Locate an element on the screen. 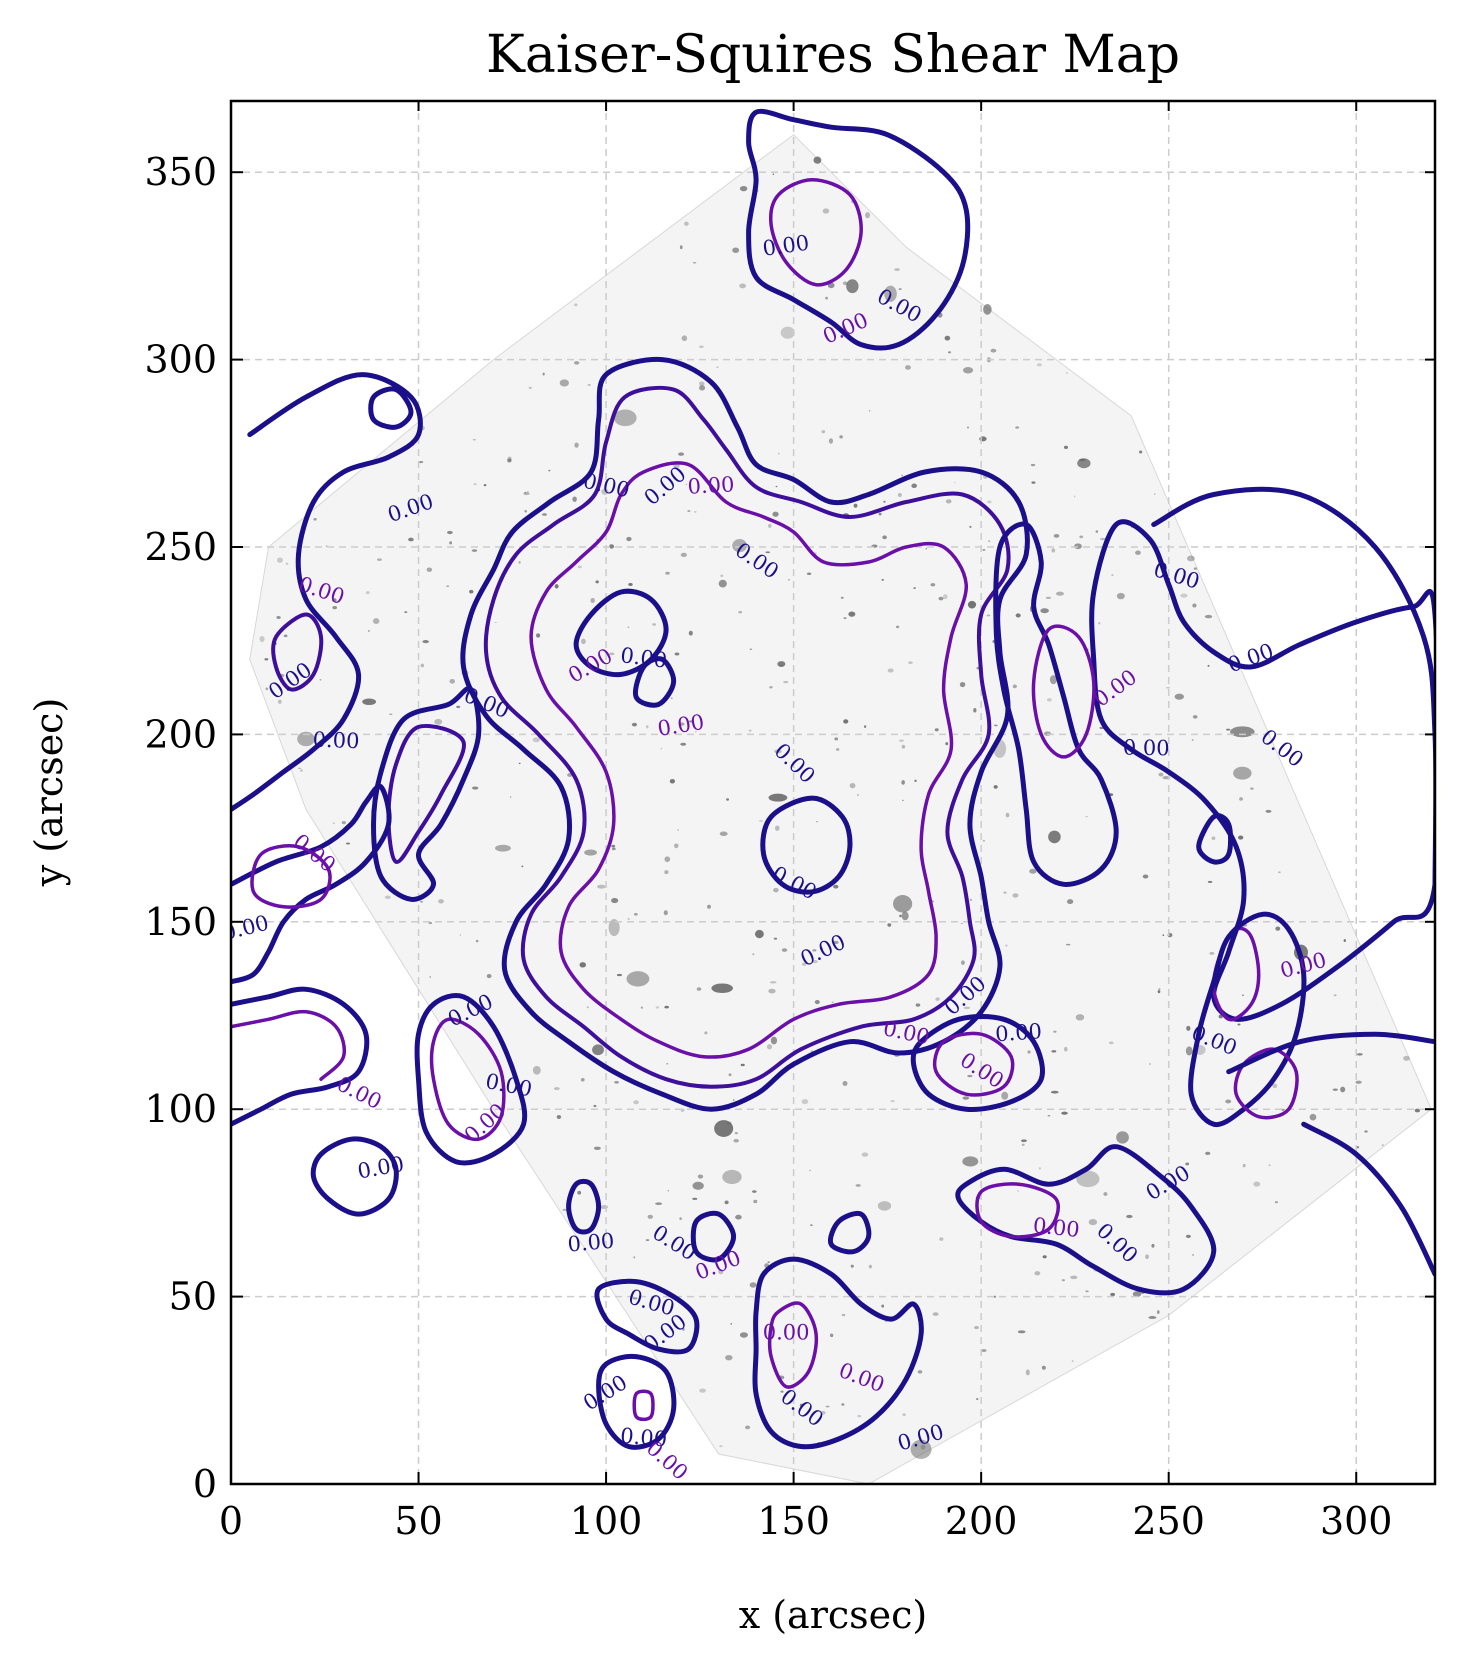  x-tick-label: 50 is located at coordinates (418, 1521).